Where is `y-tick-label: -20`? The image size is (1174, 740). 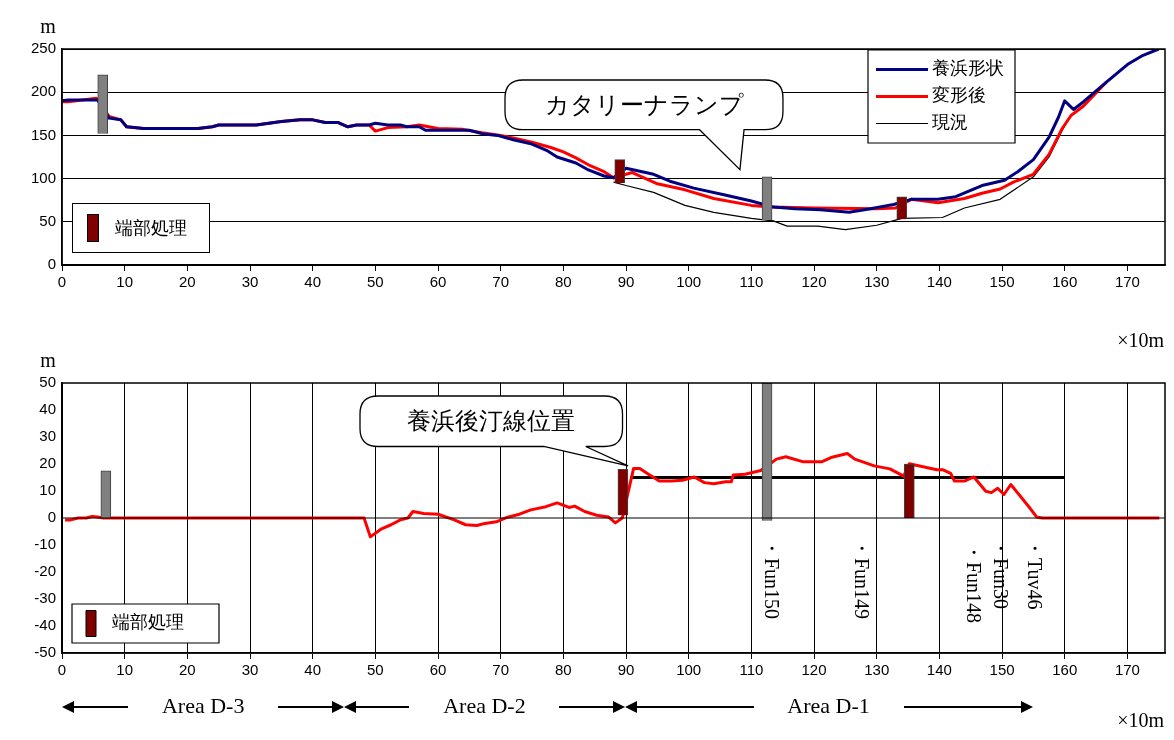 y-tick-label: -20 is located at coordinates (45, 571).